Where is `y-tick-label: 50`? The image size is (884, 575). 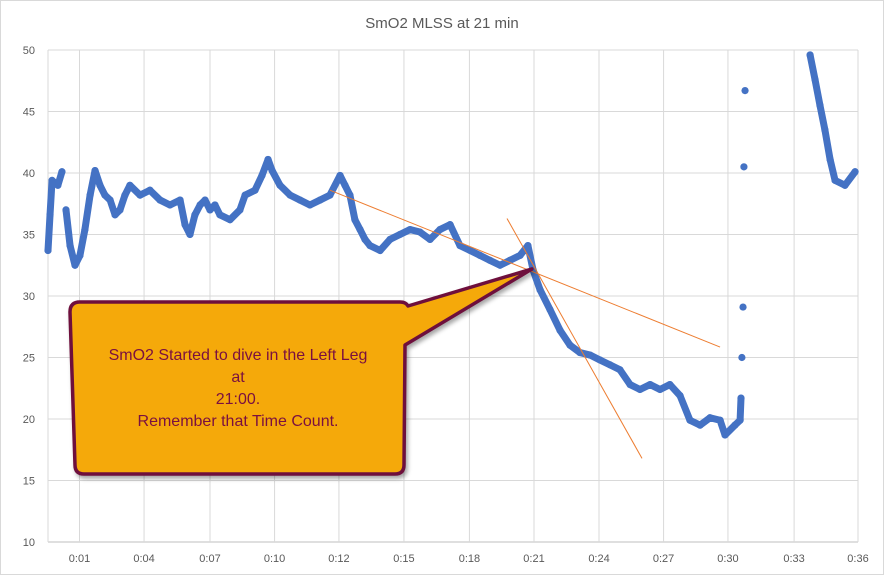 y-tick-label: 50 is located at coordinates (29, 51).